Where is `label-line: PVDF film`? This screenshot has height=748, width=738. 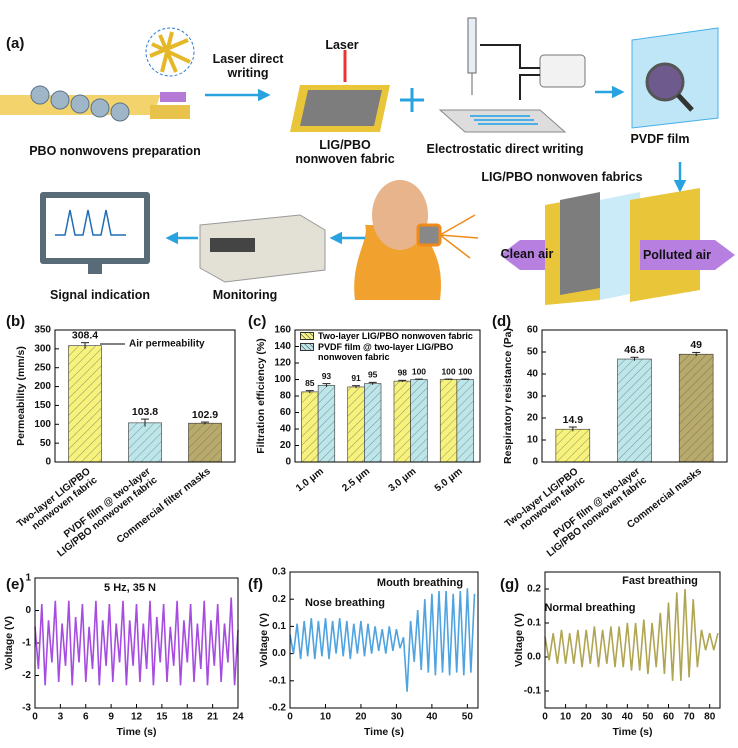
label-line: PVDF film is located at coordinates (659, 139).